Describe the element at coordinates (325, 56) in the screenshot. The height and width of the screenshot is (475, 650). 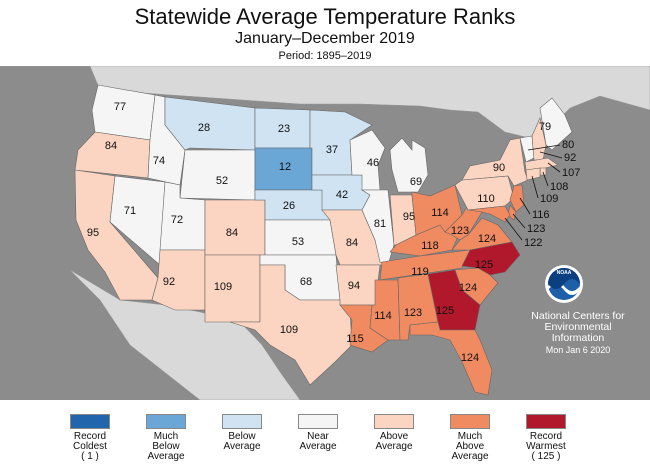
I see `period-label: Period: 1895–2019` at that location.